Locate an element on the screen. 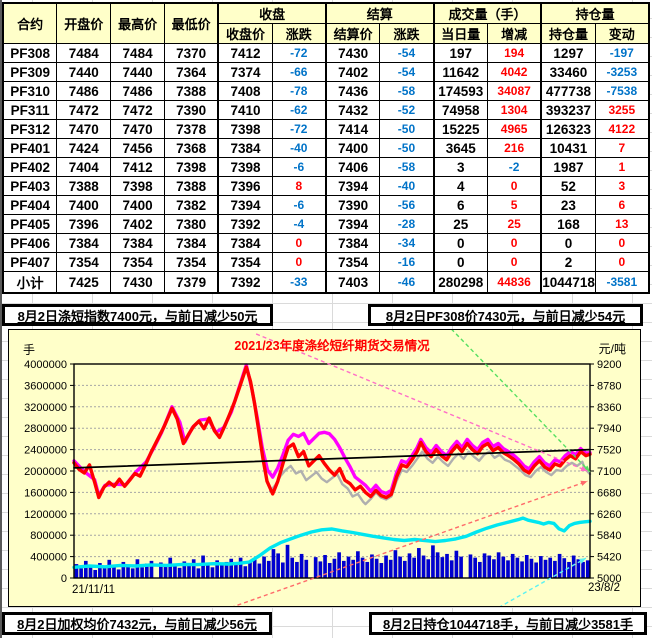 Image resolution: width=652 pixels, height=638 pixels. cell-chg: -7538 is located at coordinates (622, 91).